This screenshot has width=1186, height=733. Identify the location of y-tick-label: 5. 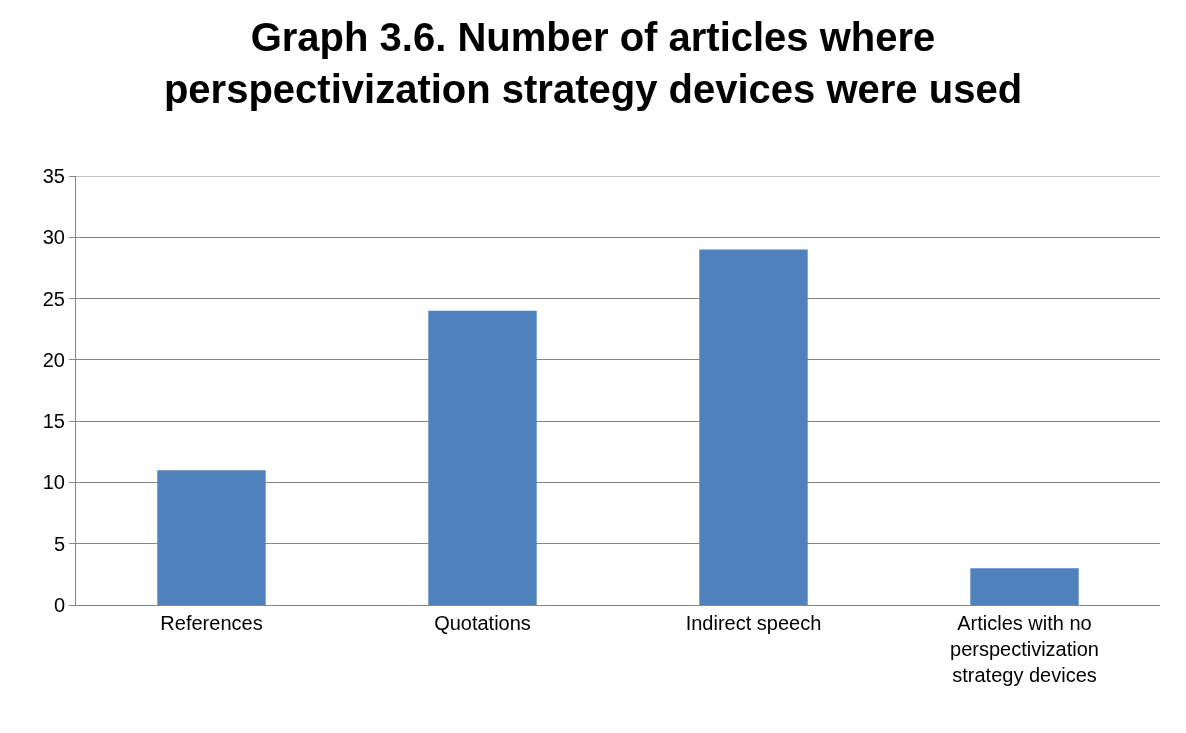
(59, 543).